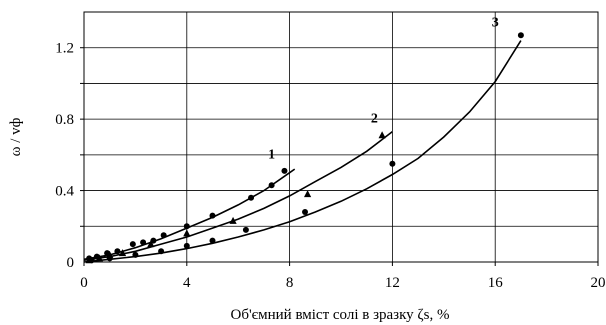 The width and height of the screenshot is (606, 325). I want to click on curve-label-1: 1, so click(271, 154).